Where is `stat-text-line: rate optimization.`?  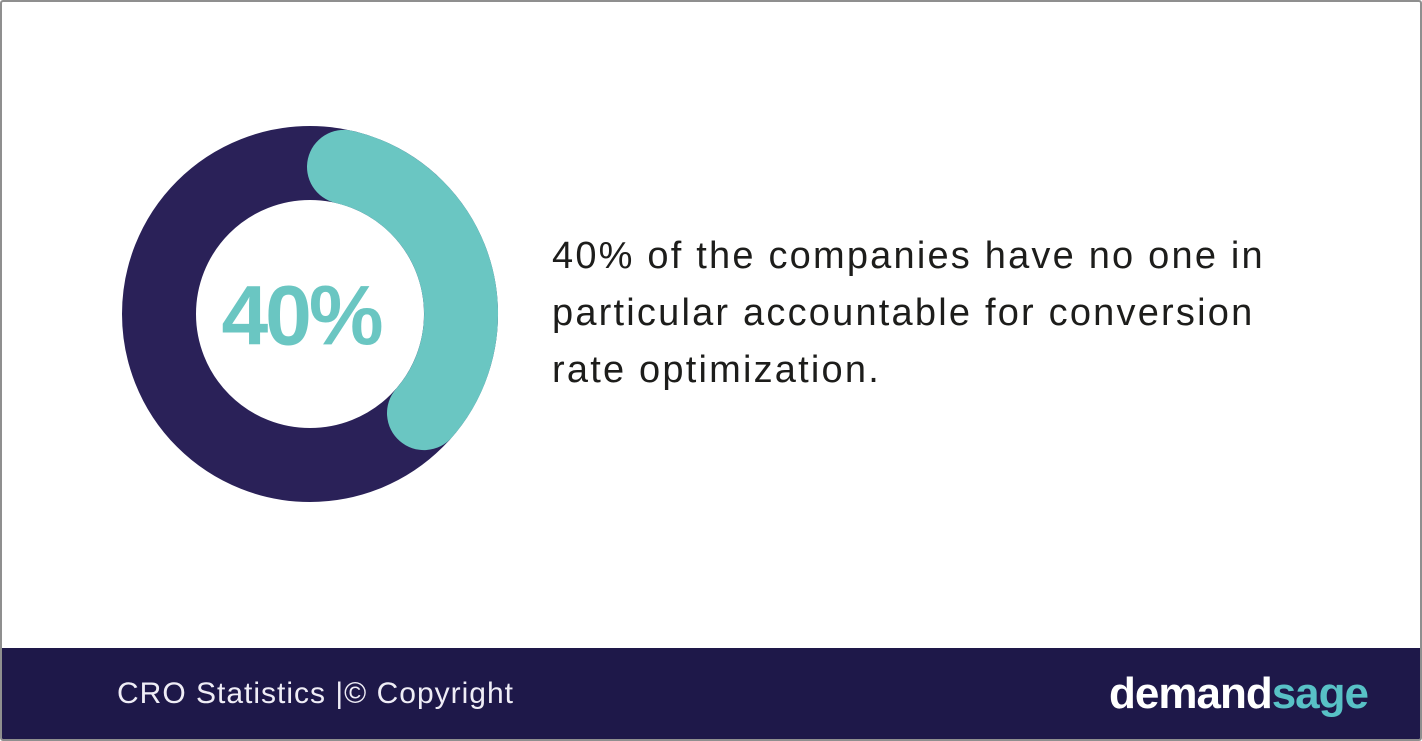 stat-text-line: rate optimization. is located at coordinates (716, 370).